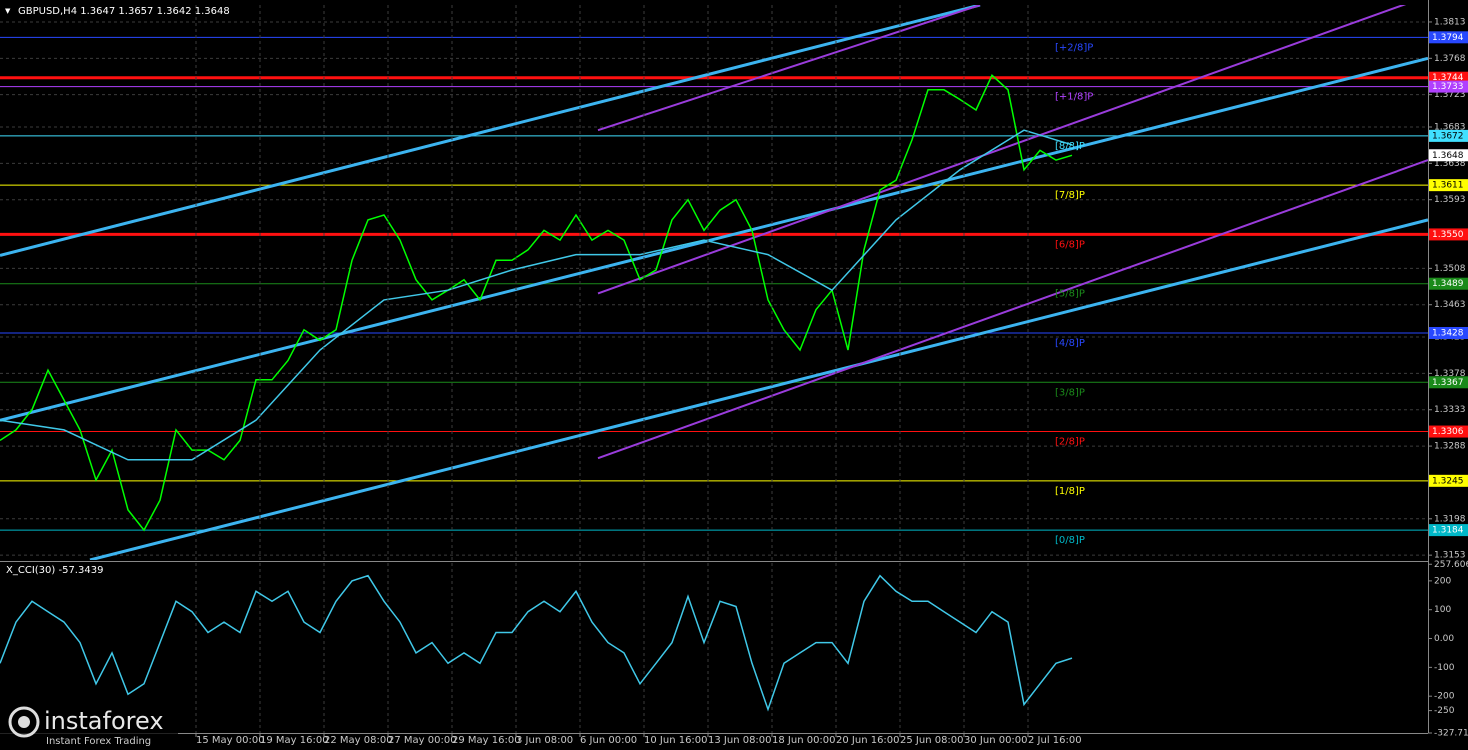  What do you see at coordinates (486, 740) in the screenshot?
I see `x-tick-label: 29 May 16:00` at bounding box center [486, 740].